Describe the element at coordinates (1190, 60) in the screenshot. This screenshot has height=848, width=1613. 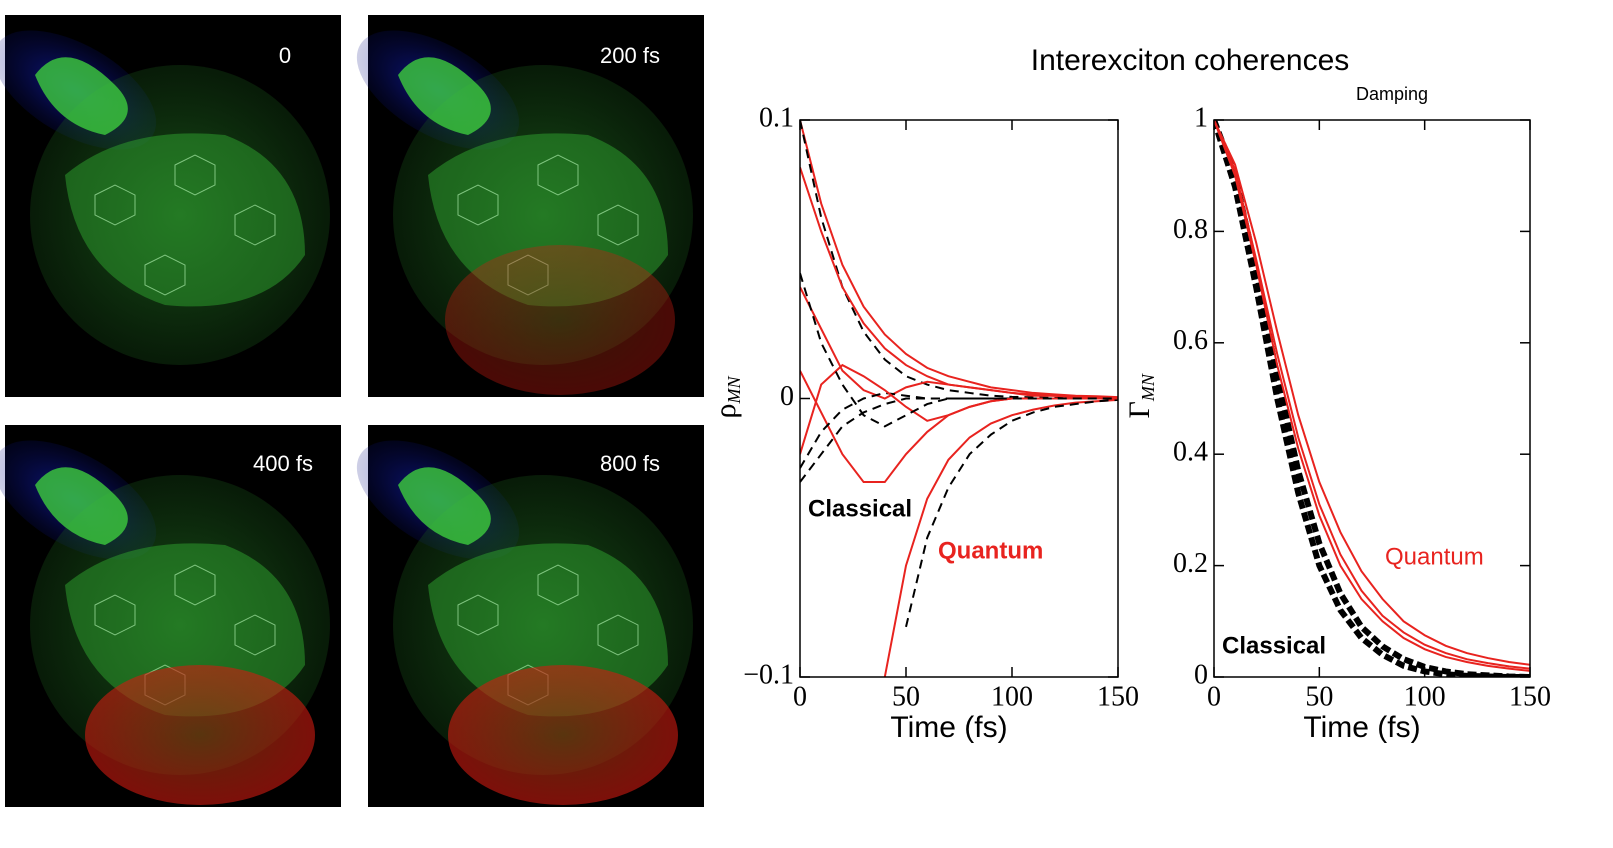
I see `figure-title: Interexciton coherences` at that location.